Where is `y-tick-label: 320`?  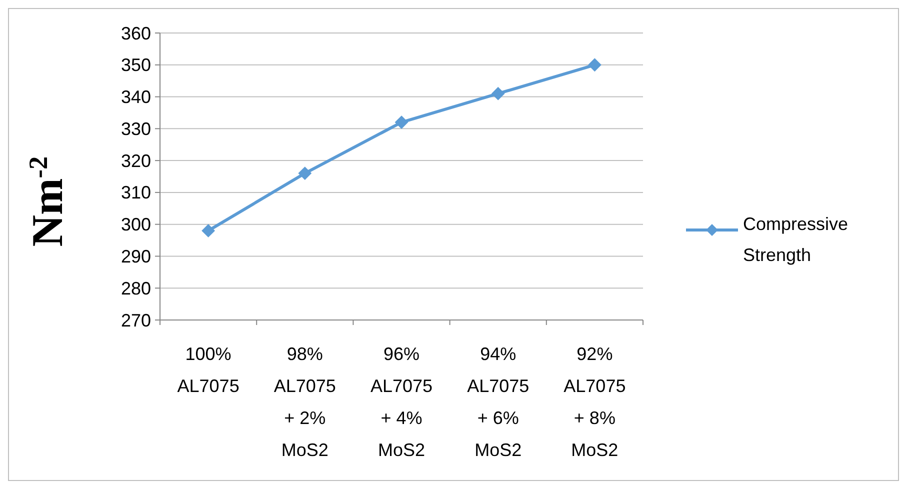 y-tick-label: 320 is located at coordinates (135, 160).